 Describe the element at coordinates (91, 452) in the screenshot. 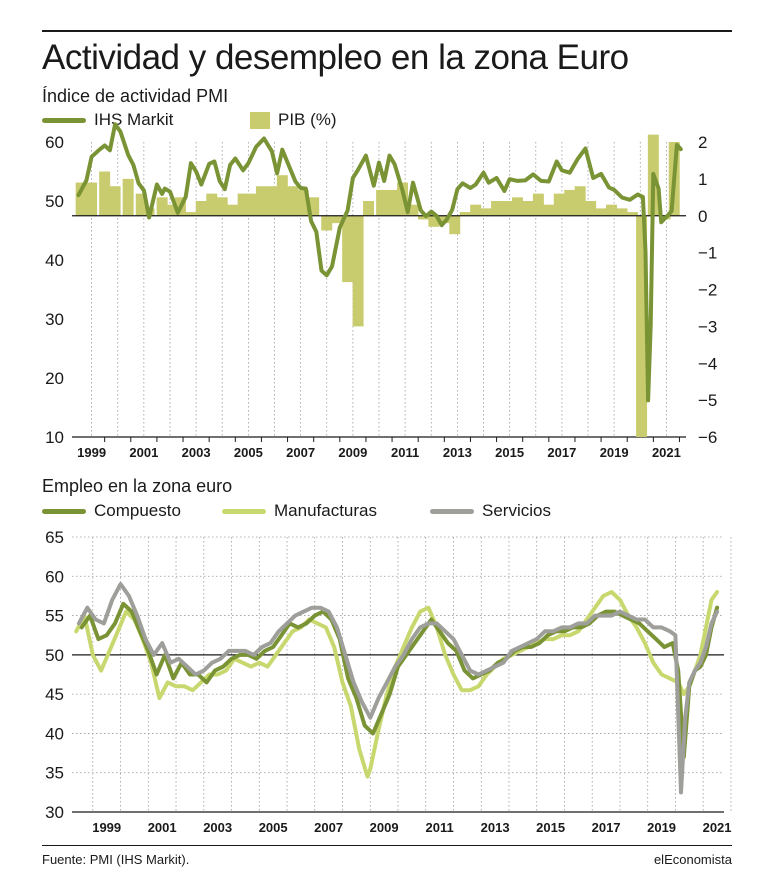

I see `chart1-x-label: 1999` at that location.